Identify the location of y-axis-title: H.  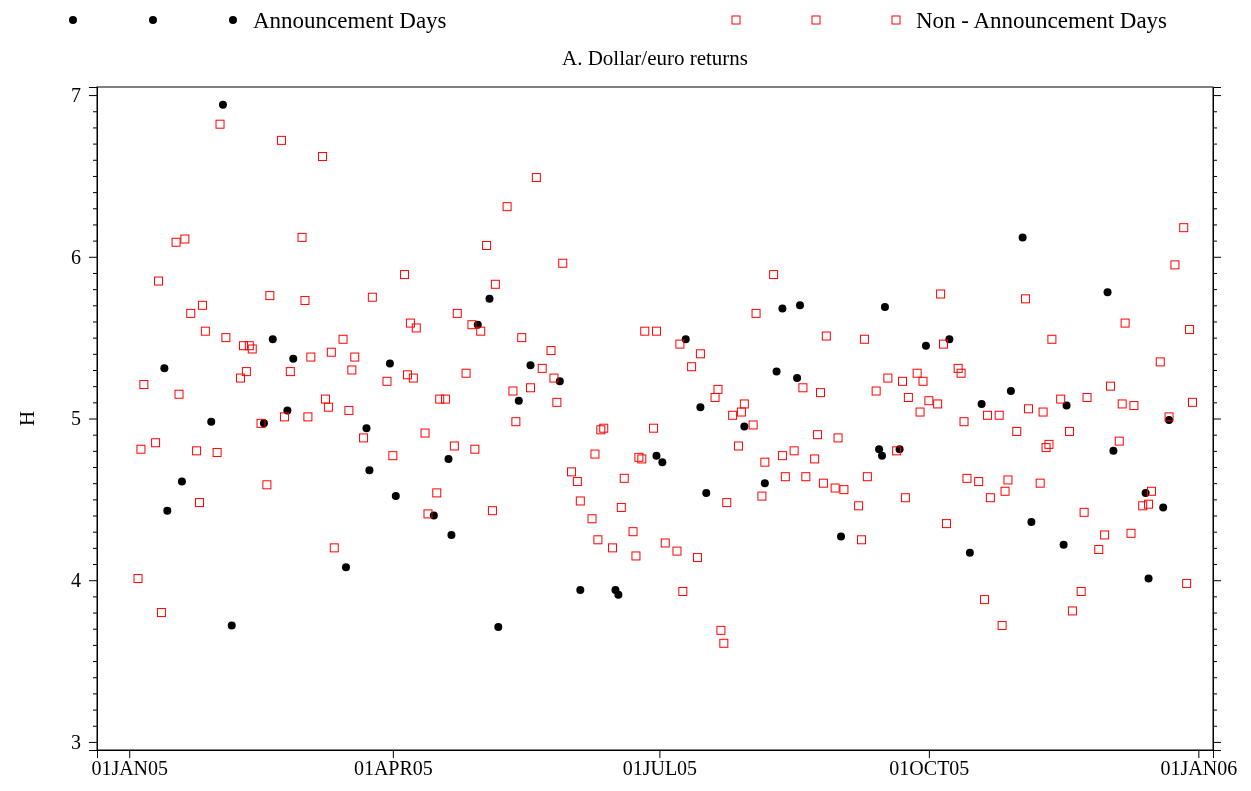
(27, 418).